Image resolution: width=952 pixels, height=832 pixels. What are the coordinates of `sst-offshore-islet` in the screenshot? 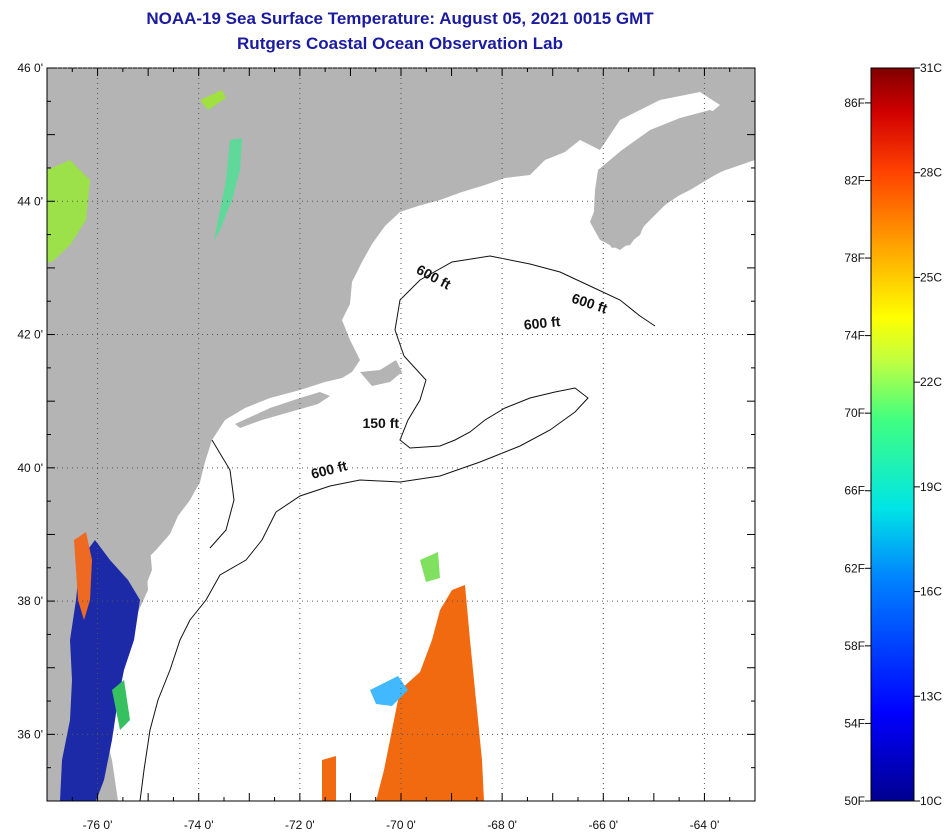 It's located at (329, 778).